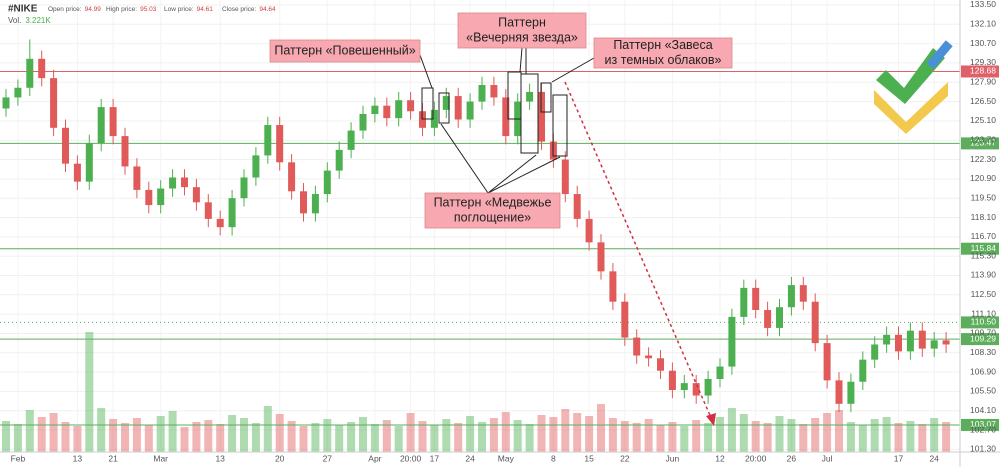 The width and height of the screenshot is (1000, 467). Describe the element at coordinates (983, 120) in the screenshot. I see `y-tick-label: 125.10` at that location.